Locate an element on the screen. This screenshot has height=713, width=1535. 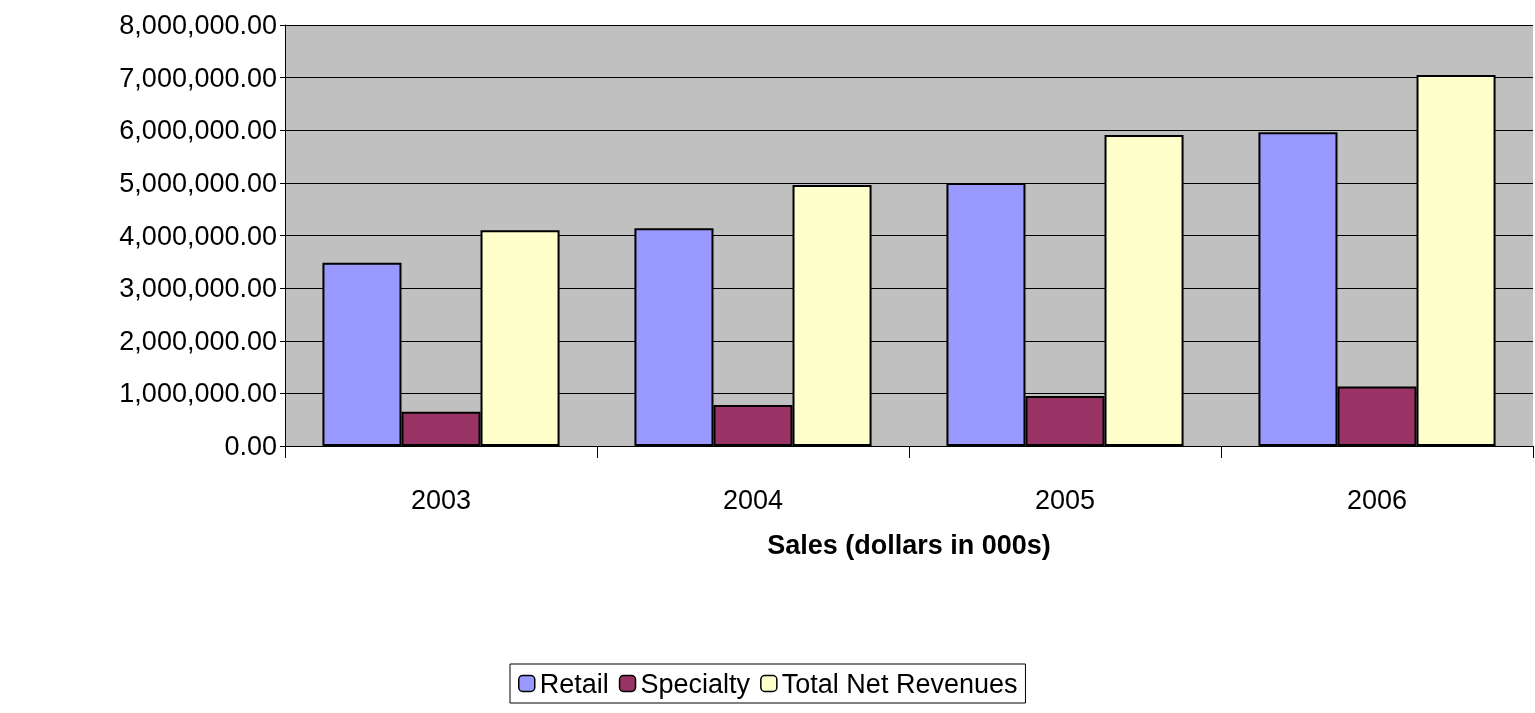
y-tick-label: 8,000,000.00 is located at coordinates (198, 25).